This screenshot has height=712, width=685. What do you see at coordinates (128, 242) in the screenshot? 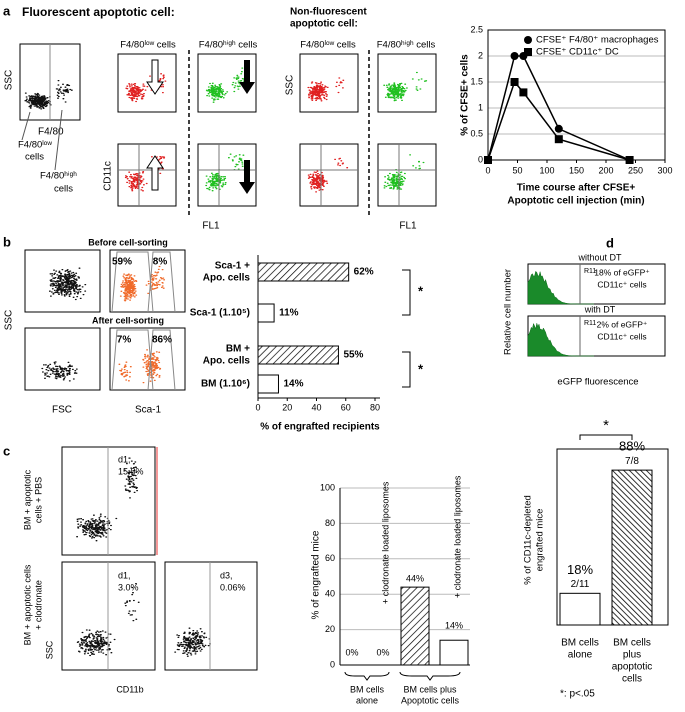
I see `subheading: Before cell-sorting` at bounding box center [128, 242].